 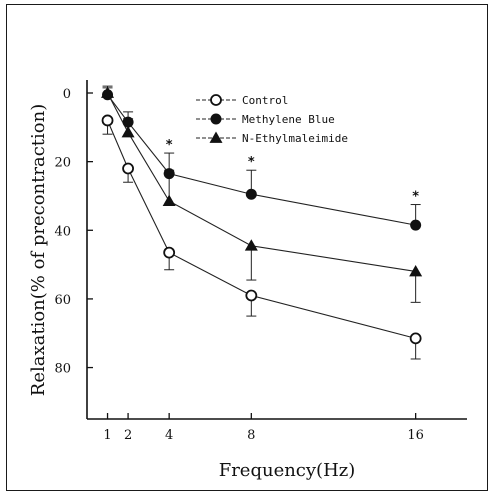 What do you see at coordinates (107, 435) in the screenshot?
I see `x-tick-label: 1` at bounding box center [107, 435].